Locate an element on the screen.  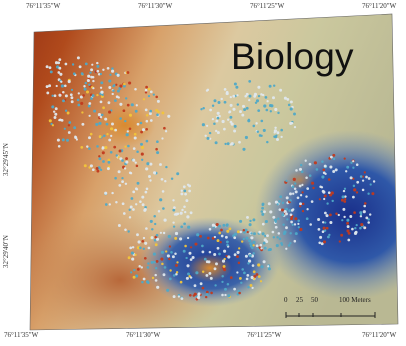
longitude-tick-top-4: 76°11'20"W is located at coordinates (379, 6).